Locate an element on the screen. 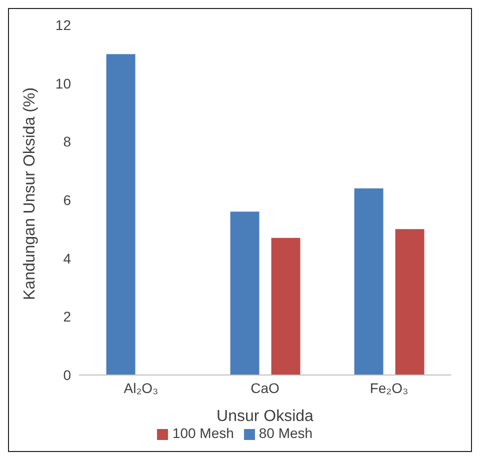 This screenshot has height=460, width=482. y-tick-label: 4 is located at coordinates (67, 258).